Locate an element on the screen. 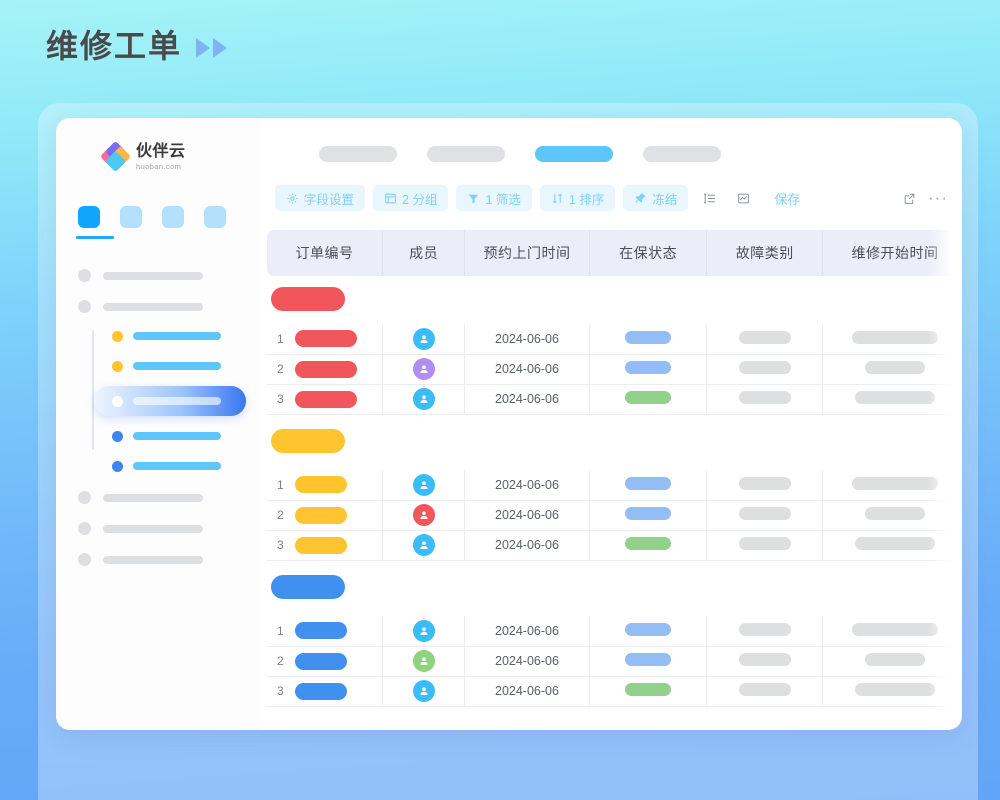 The width and height of the screenshot is (1000, 800). column-header-member: 成员 is located at coordinates (424, 253).